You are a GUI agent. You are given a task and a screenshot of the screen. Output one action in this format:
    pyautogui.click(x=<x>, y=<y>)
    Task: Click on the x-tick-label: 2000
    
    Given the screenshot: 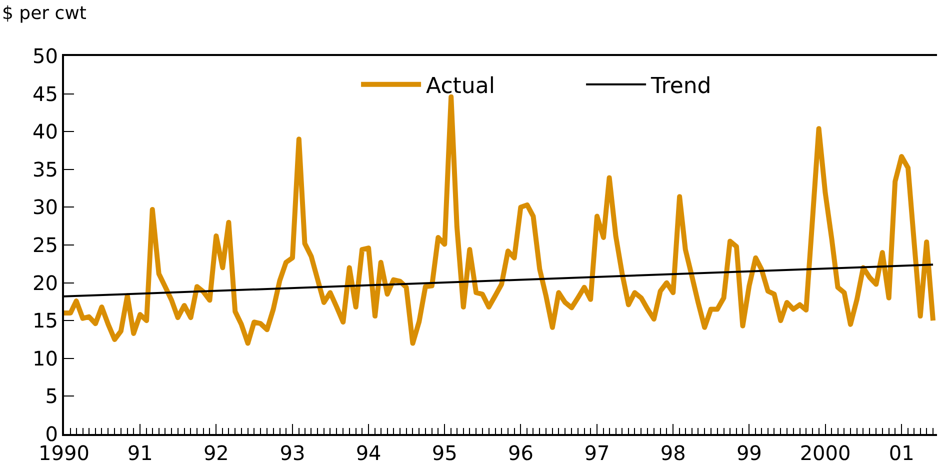 What is the action you would take?
    pyautogui.click(x=825, y=453)
    